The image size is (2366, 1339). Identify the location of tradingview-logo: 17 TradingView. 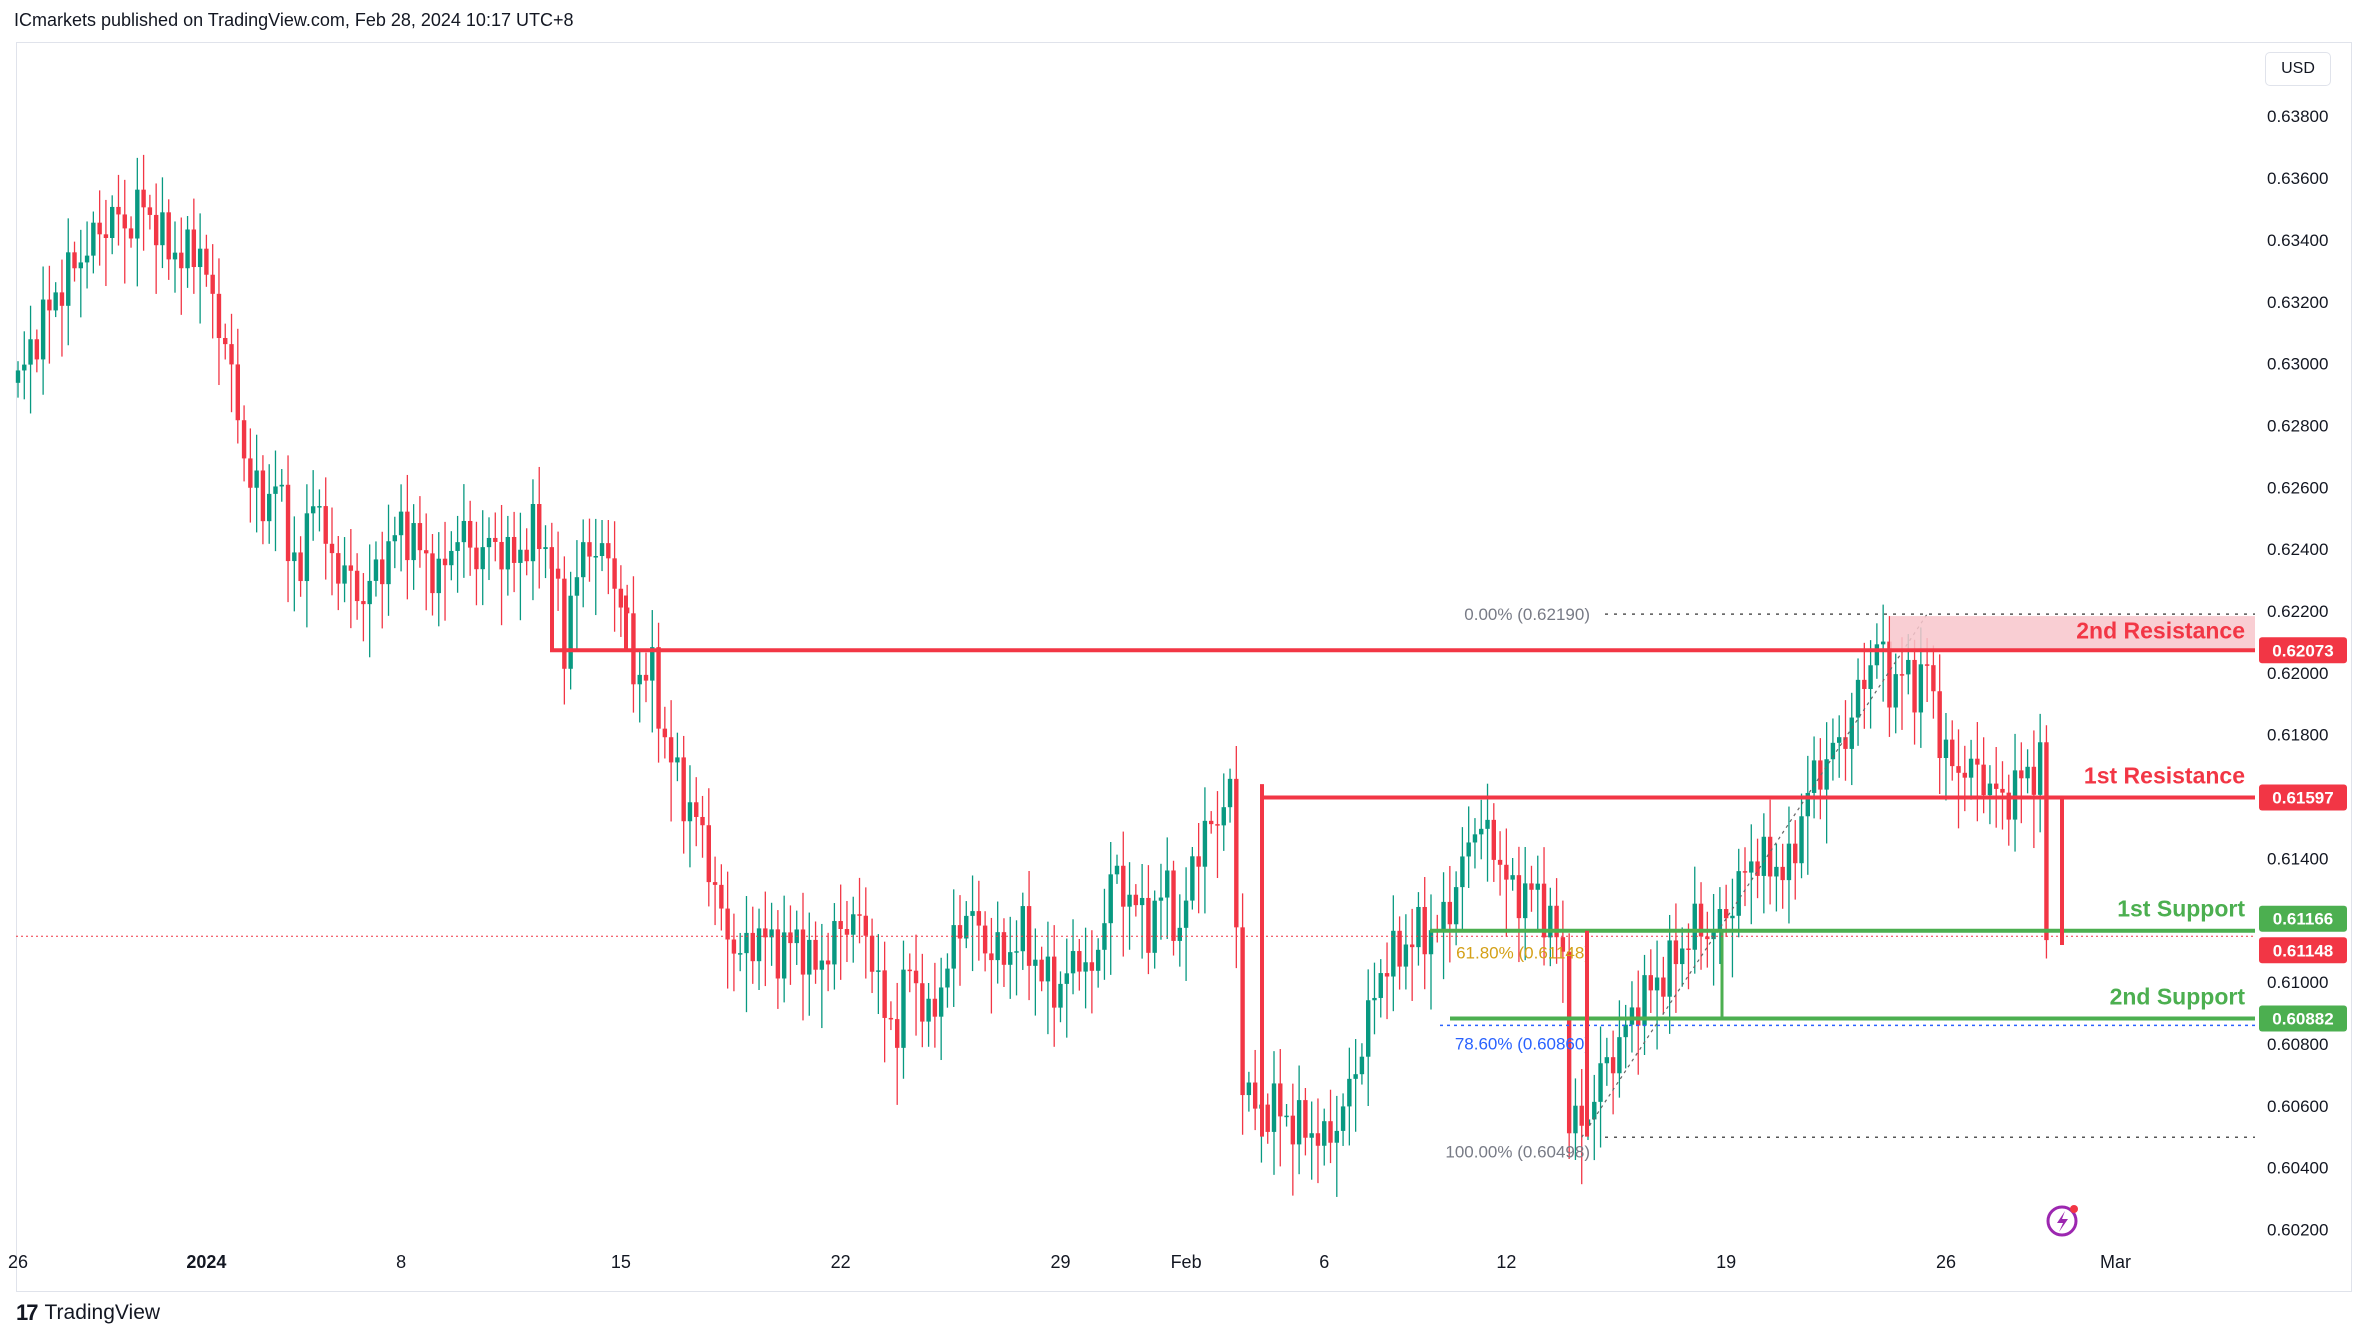
(88, 1313).